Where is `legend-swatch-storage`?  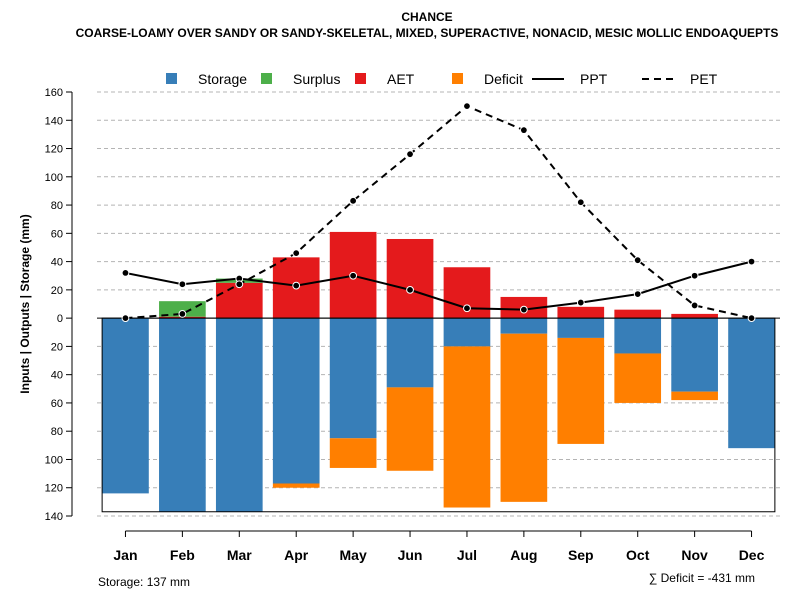 legend-swatch-storage is located at coordinates (171, 78).